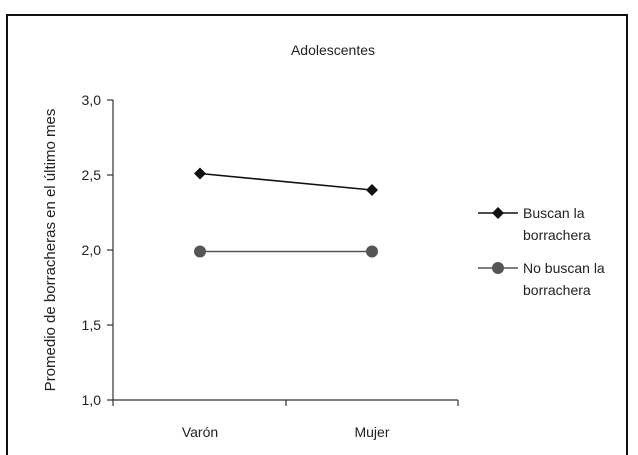  I want to click on x-tick-label: Mujer, so click(371, 432).